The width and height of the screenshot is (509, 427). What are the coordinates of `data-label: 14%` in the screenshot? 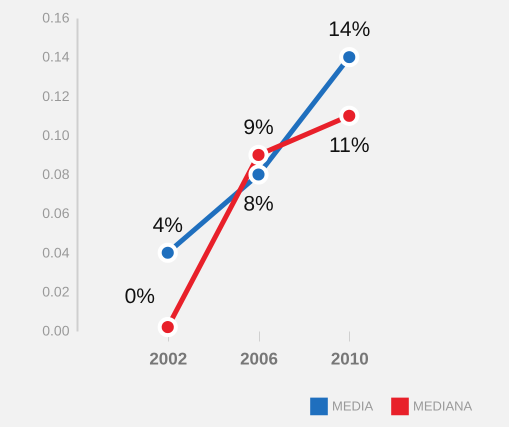 It's located at (349, 30).